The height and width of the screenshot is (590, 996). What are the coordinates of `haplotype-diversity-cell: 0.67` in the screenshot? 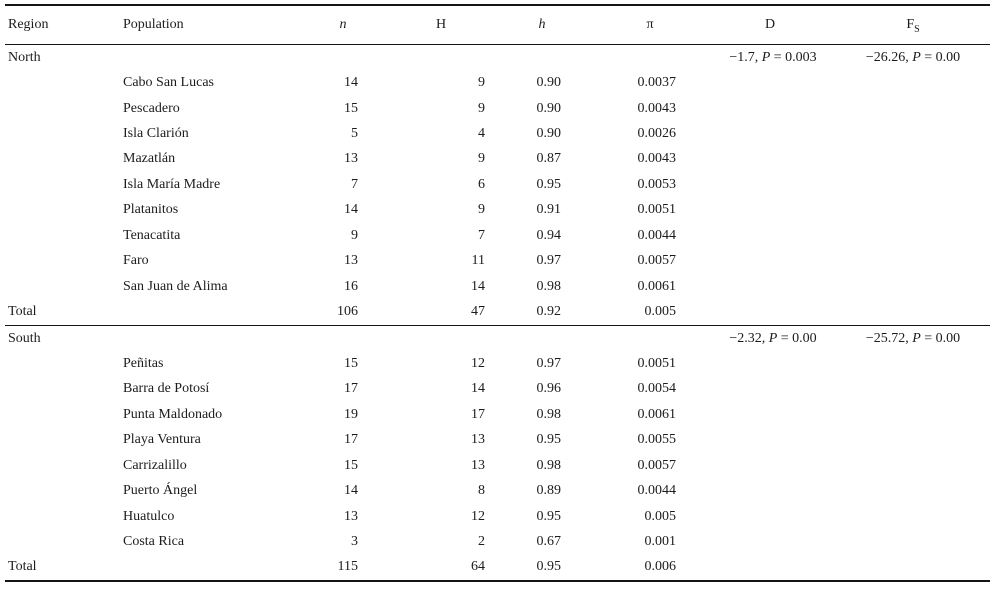 It's located at (549, 542).